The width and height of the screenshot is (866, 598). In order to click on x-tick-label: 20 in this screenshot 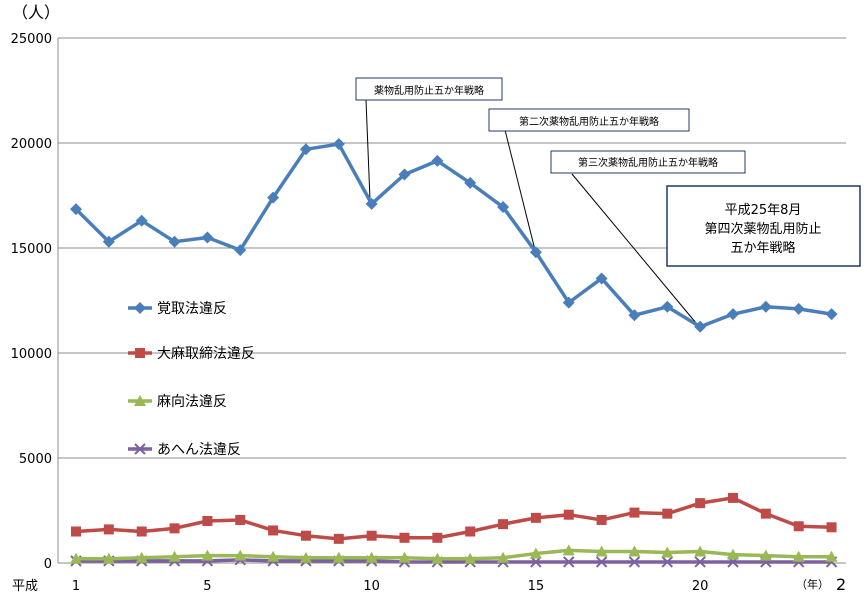, I will do `click(700, 586)`.